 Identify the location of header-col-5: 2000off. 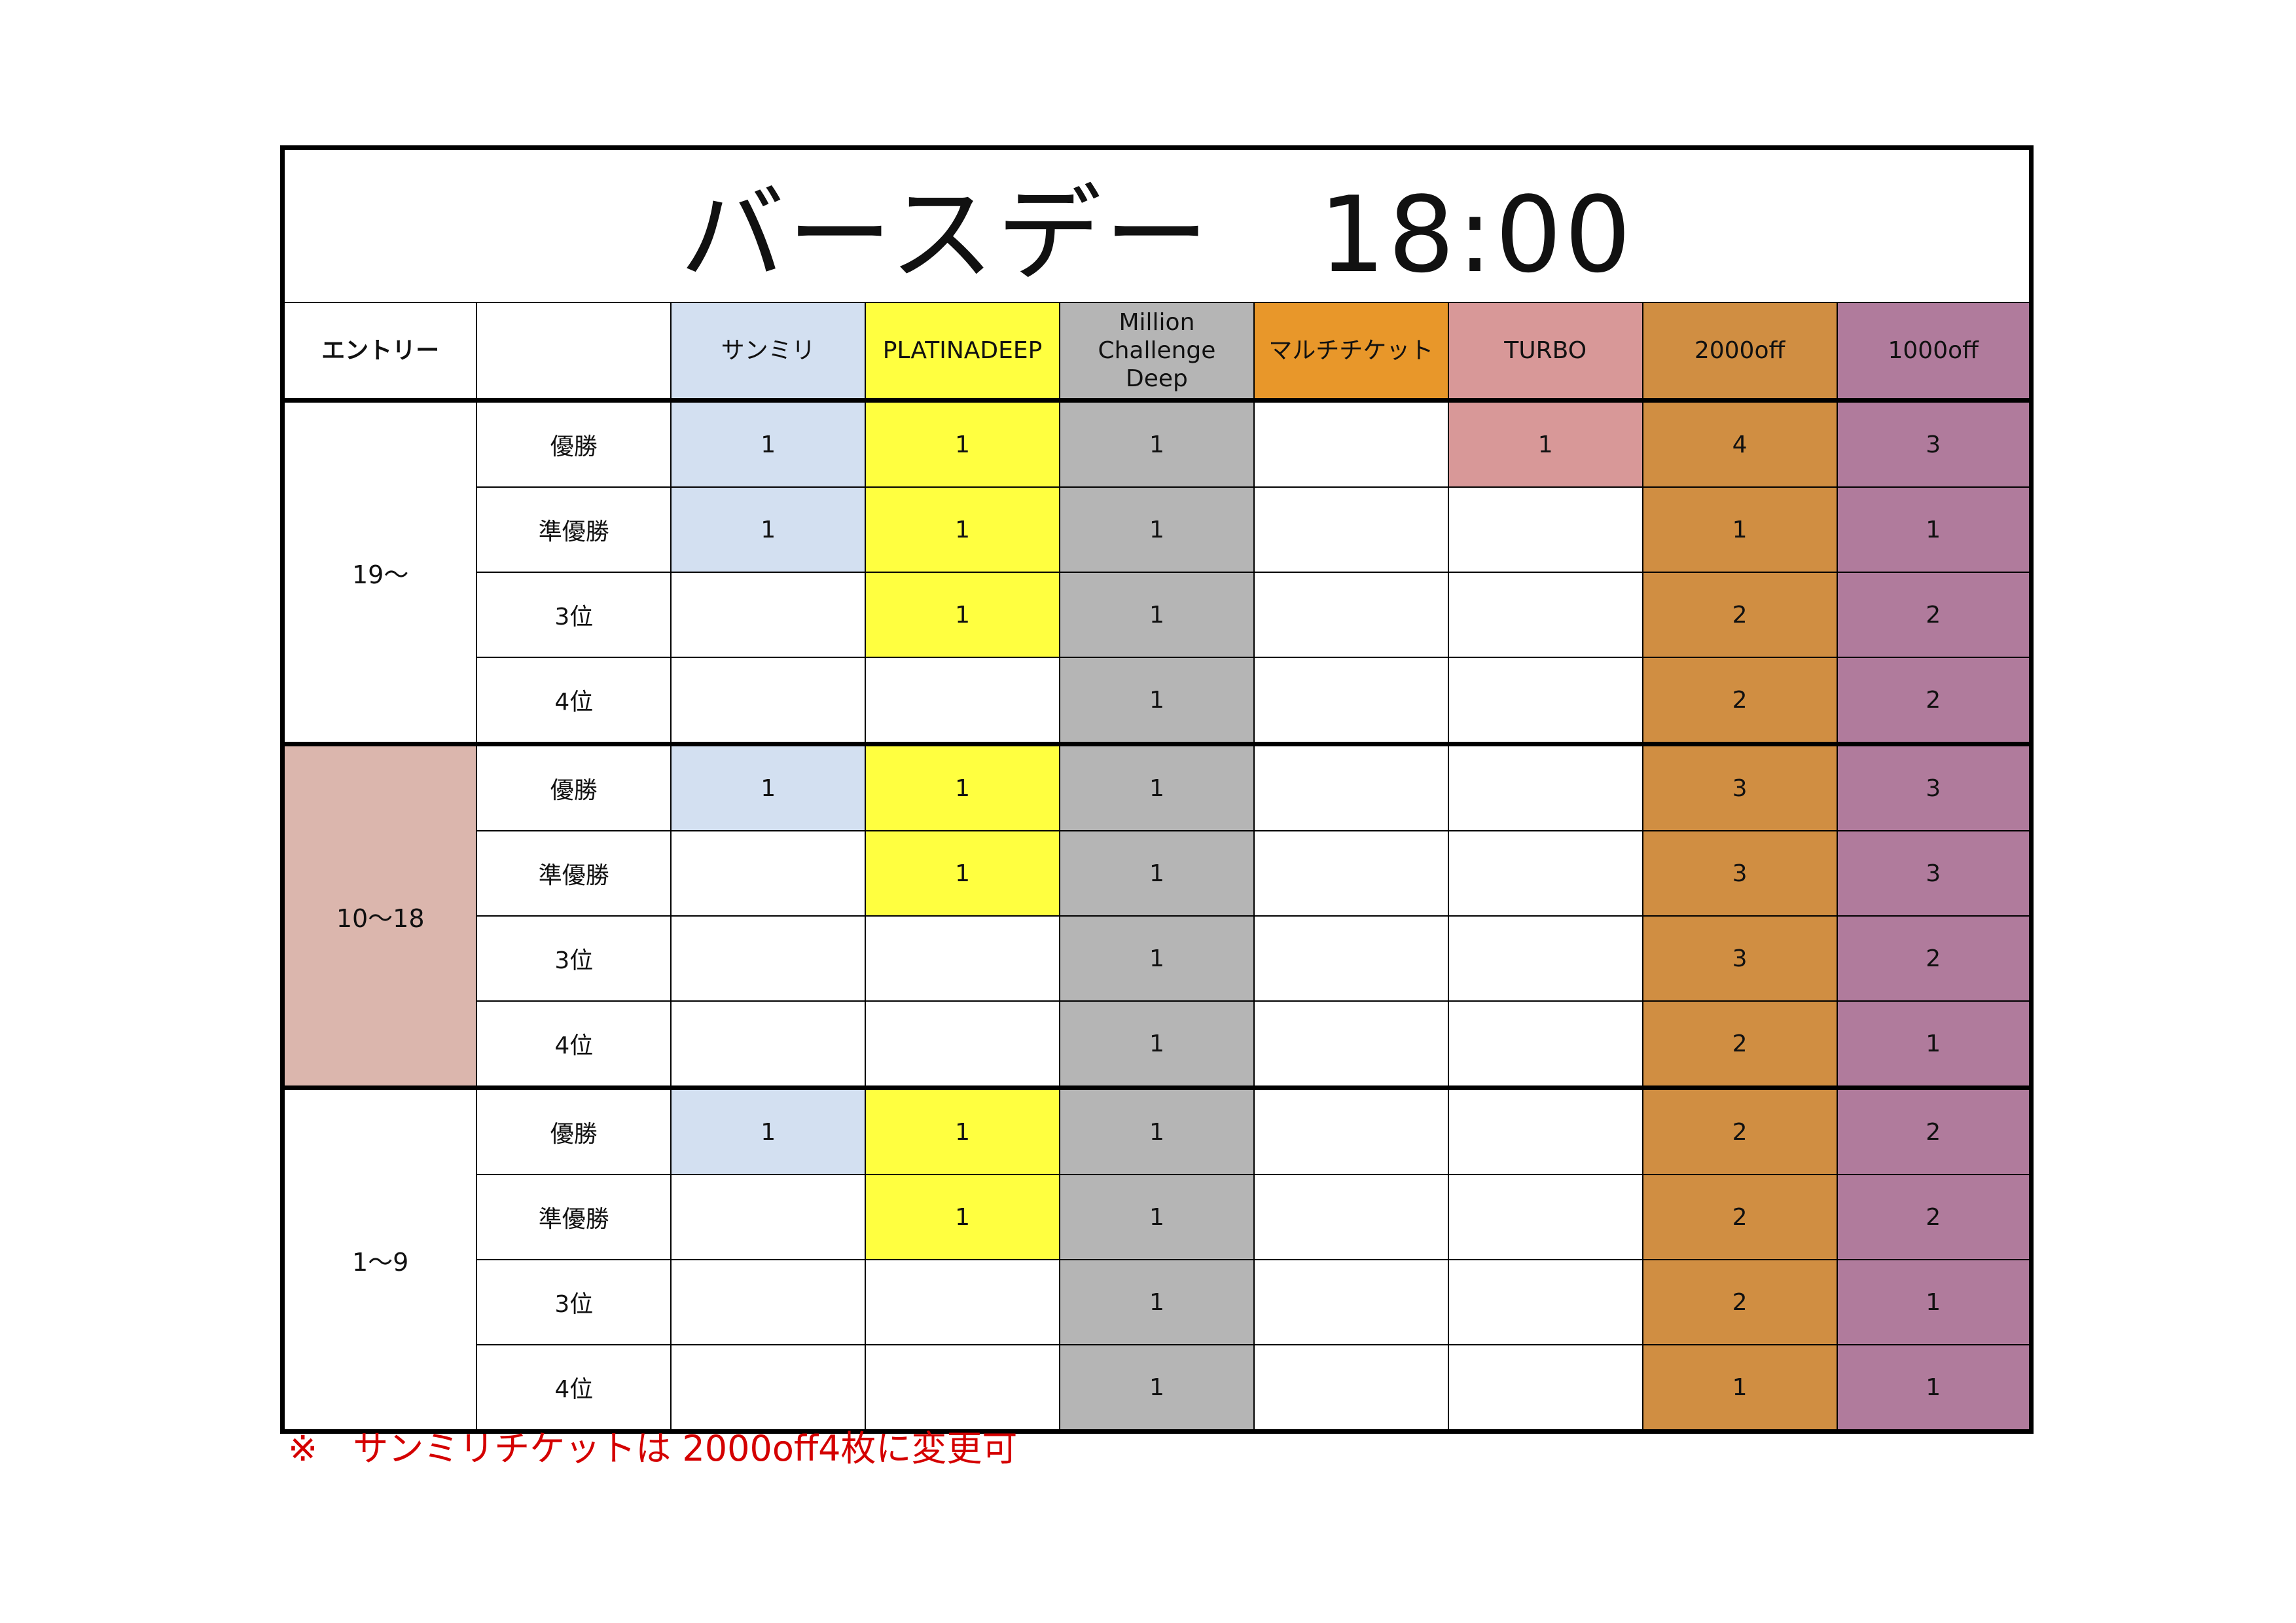
(1739, 352).